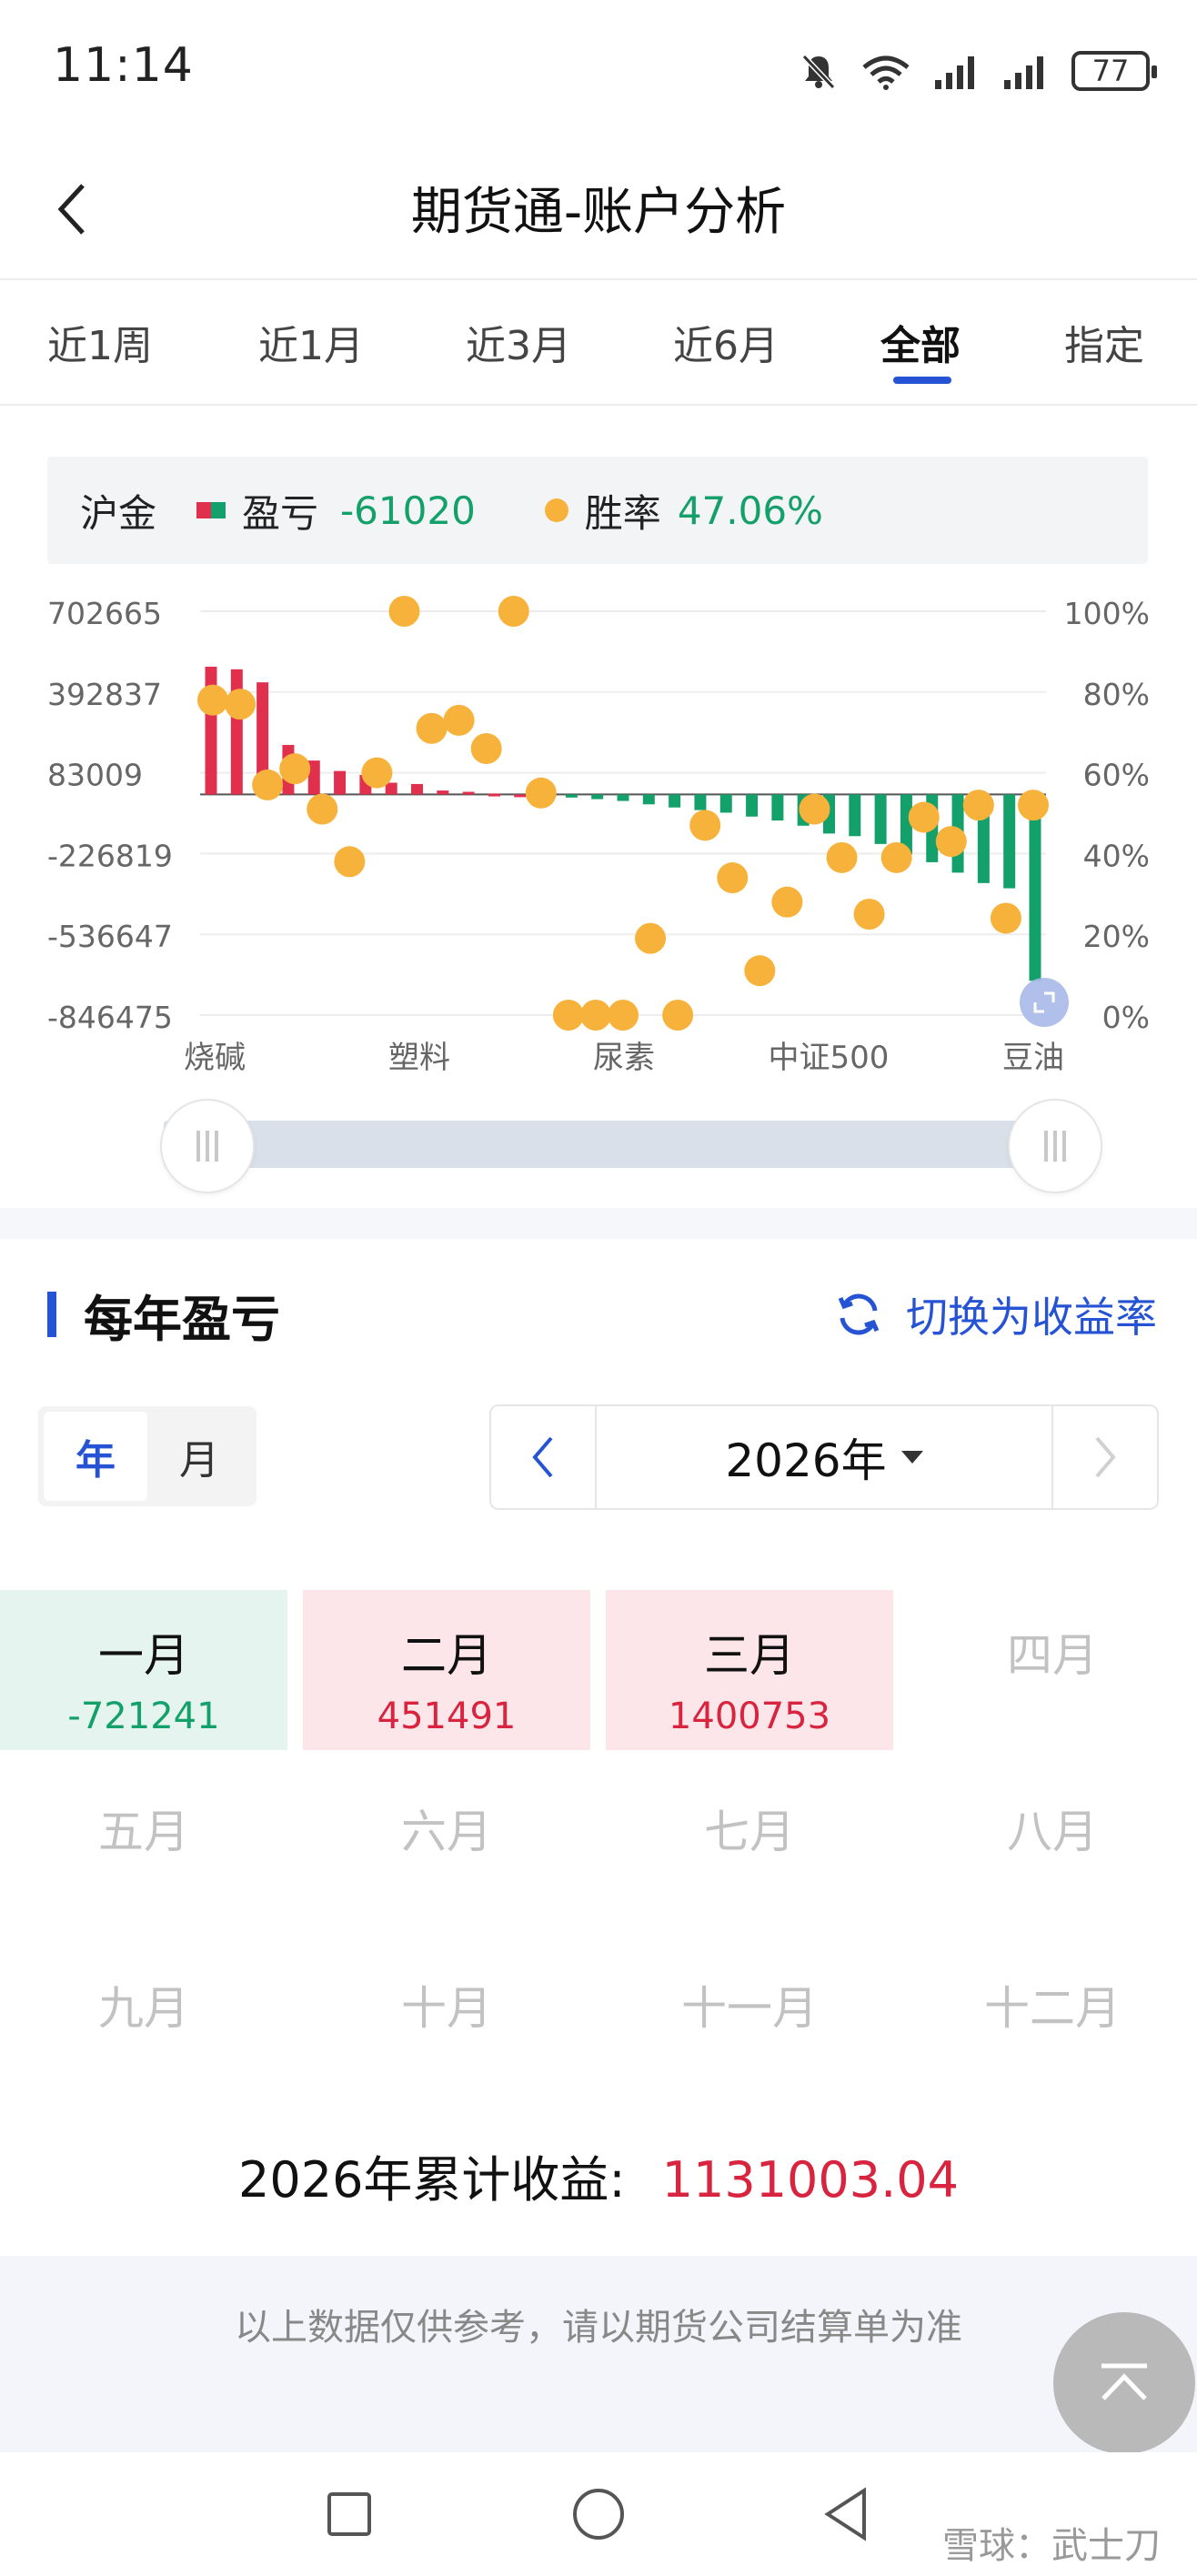 This screenshot has width=1197, height=2576. What do you see at coordinates (446, 1832) in the screenshot?
I see `month-name: 六月` at bounding box center [446, 1832].